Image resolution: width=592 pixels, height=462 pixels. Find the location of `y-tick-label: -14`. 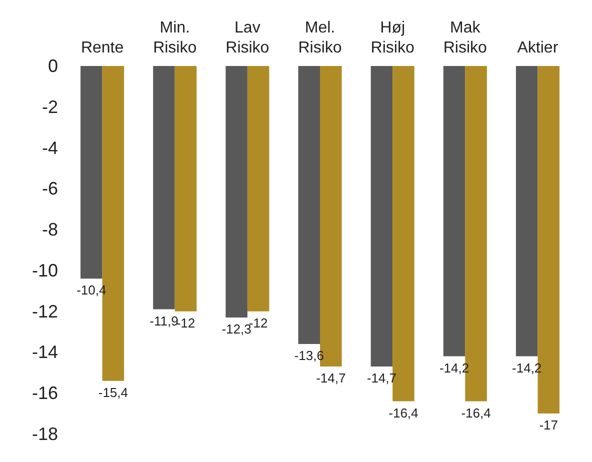

y-tick-label: -14 is located at coordinates (45, 352).